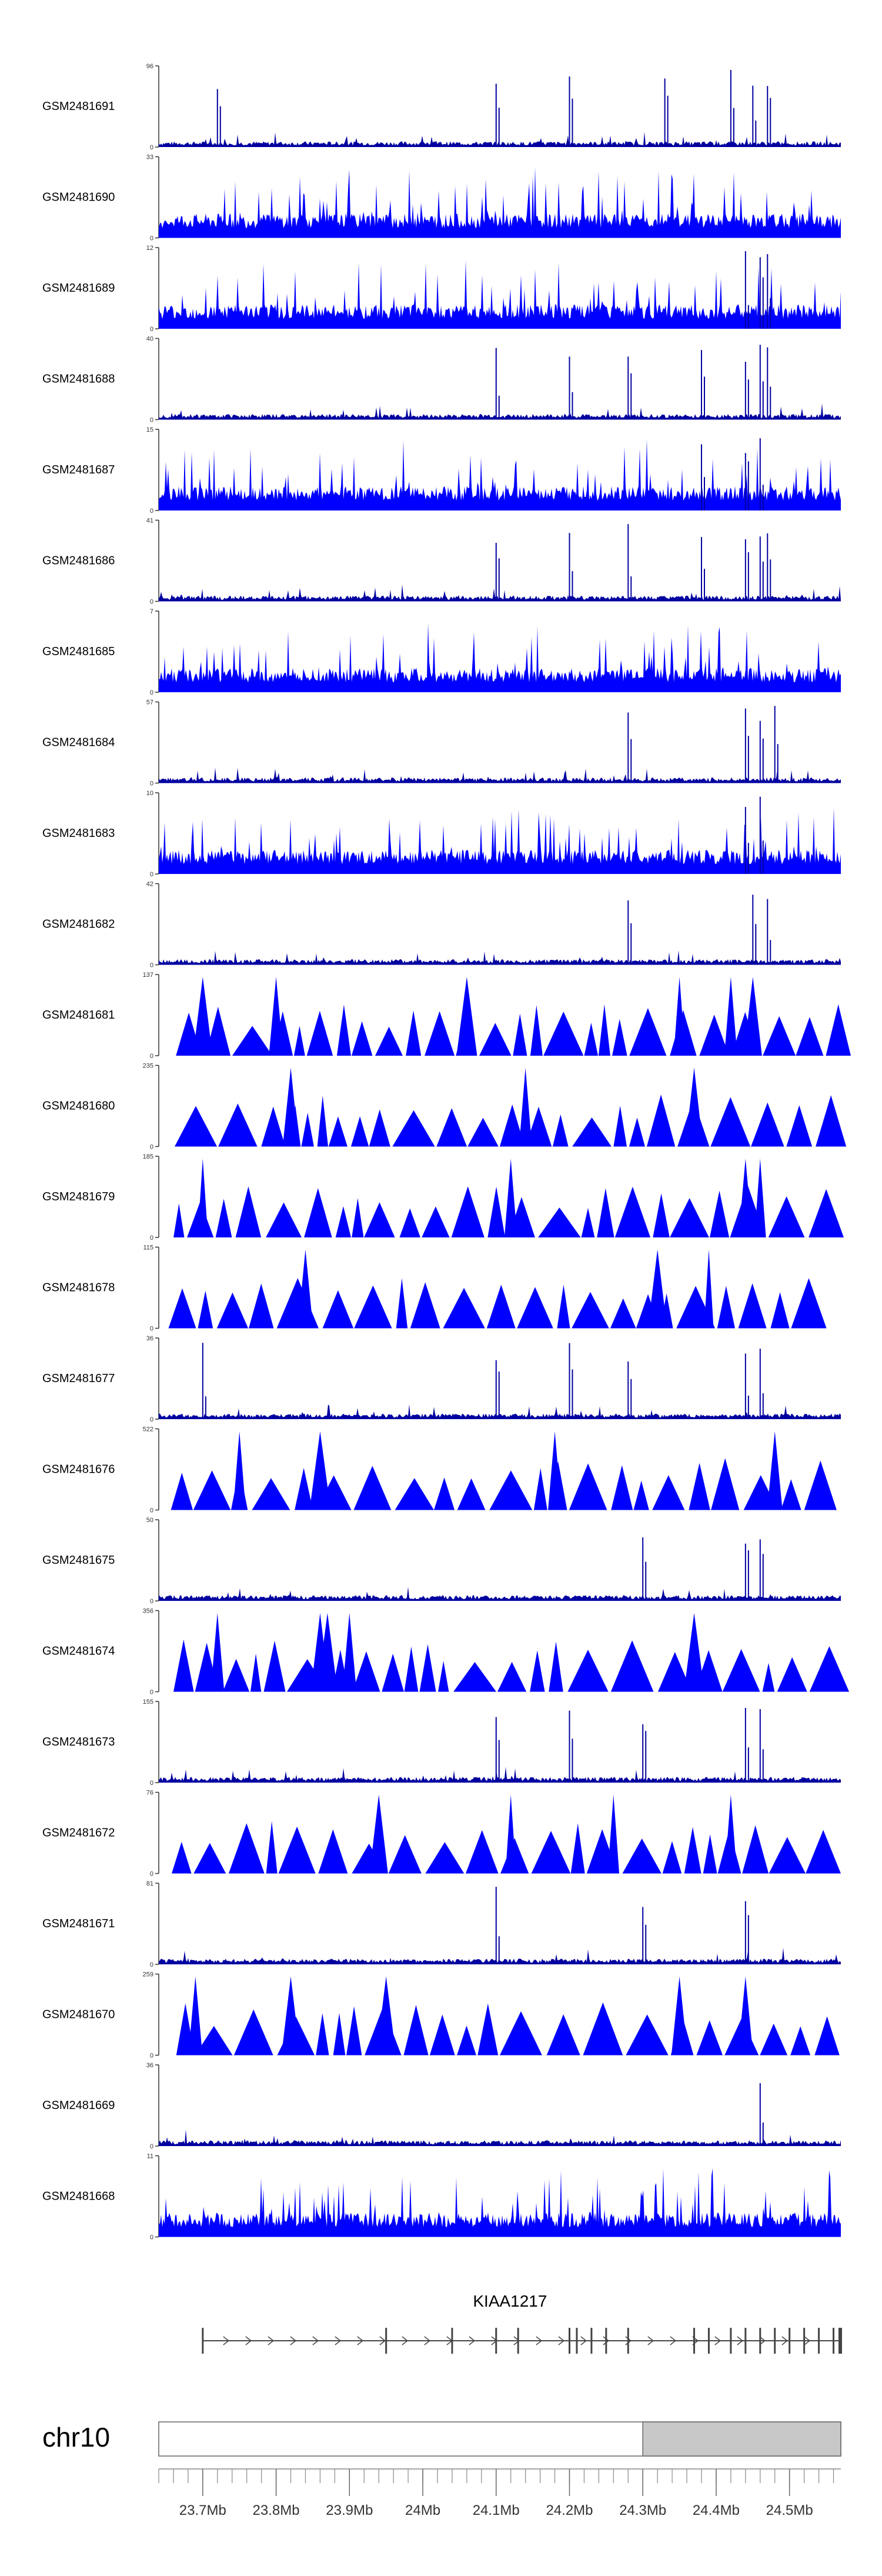 This screenshot has height=2576, width=882. What do you see at coordinates (149, 429) in the screenshot?
I see `y-tick-max: 15` at bounding box center [149, 429].